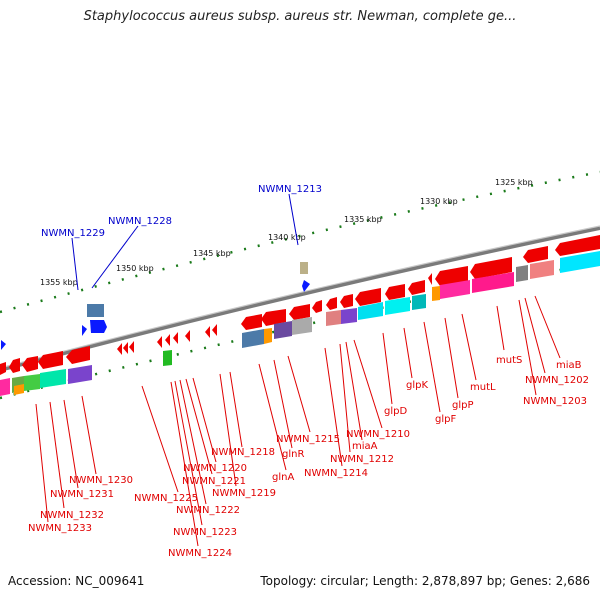 The width and height of the screenshot is (600, 600). Describe the element at coordinates (417, 385) in the screenshot. I see `gene-label: glpK` at that location.